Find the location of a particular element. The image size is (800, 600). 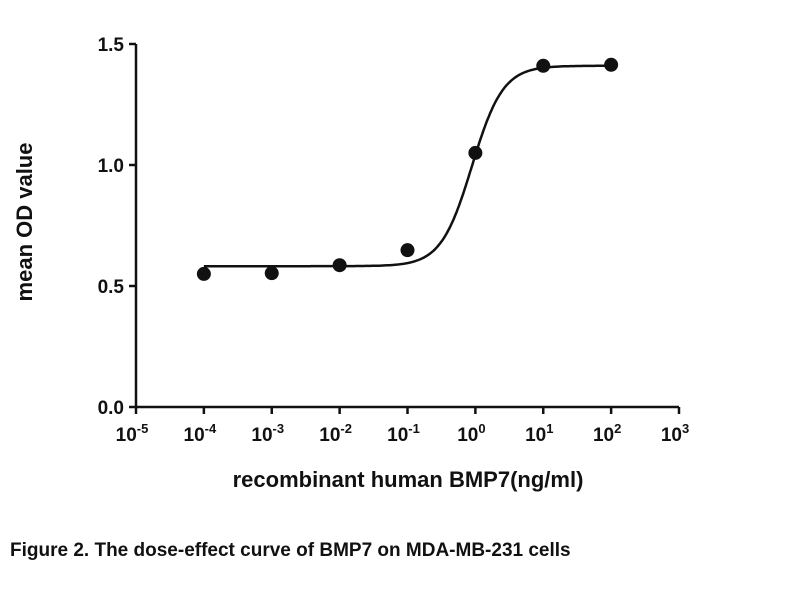

x-tick-label: 10⁻⁵ is located at coordinates (132, 433).